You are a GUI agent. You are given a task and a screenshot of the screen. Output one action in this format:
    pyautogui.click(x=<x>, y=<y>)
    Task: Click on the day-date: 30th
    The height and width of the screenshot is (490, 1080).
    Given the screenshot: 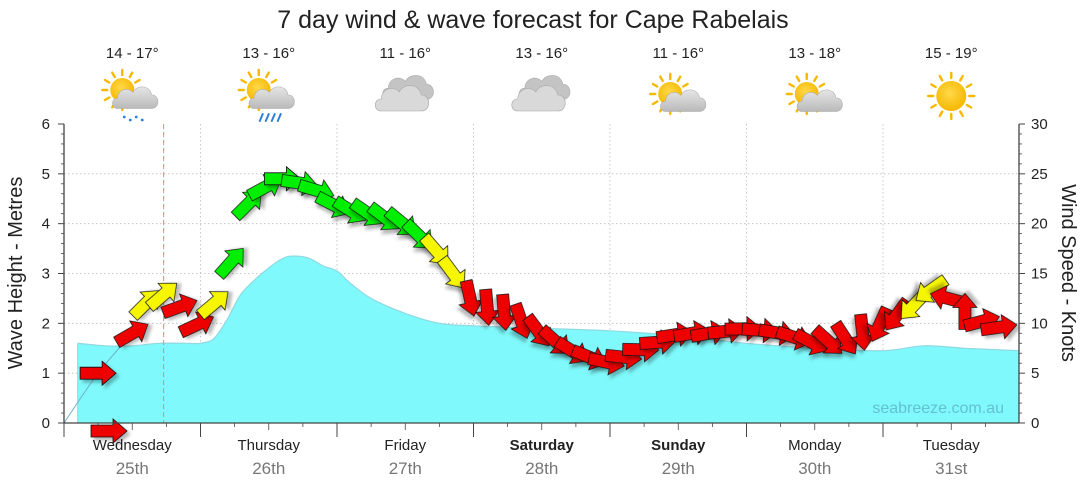 What is the action you would take?
    pyautogui.click(x=814, y=468)
    